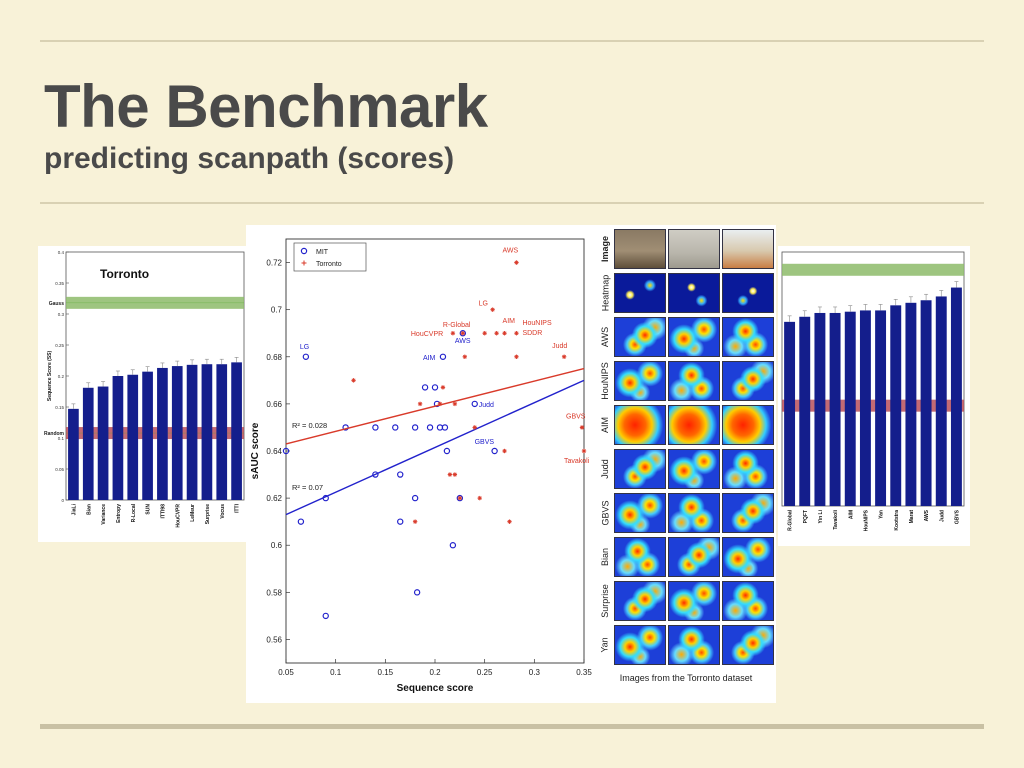  Describe the element at coordinates (62, 500) in the screenshot. I see `left-y-tick-label: 0` at that location.